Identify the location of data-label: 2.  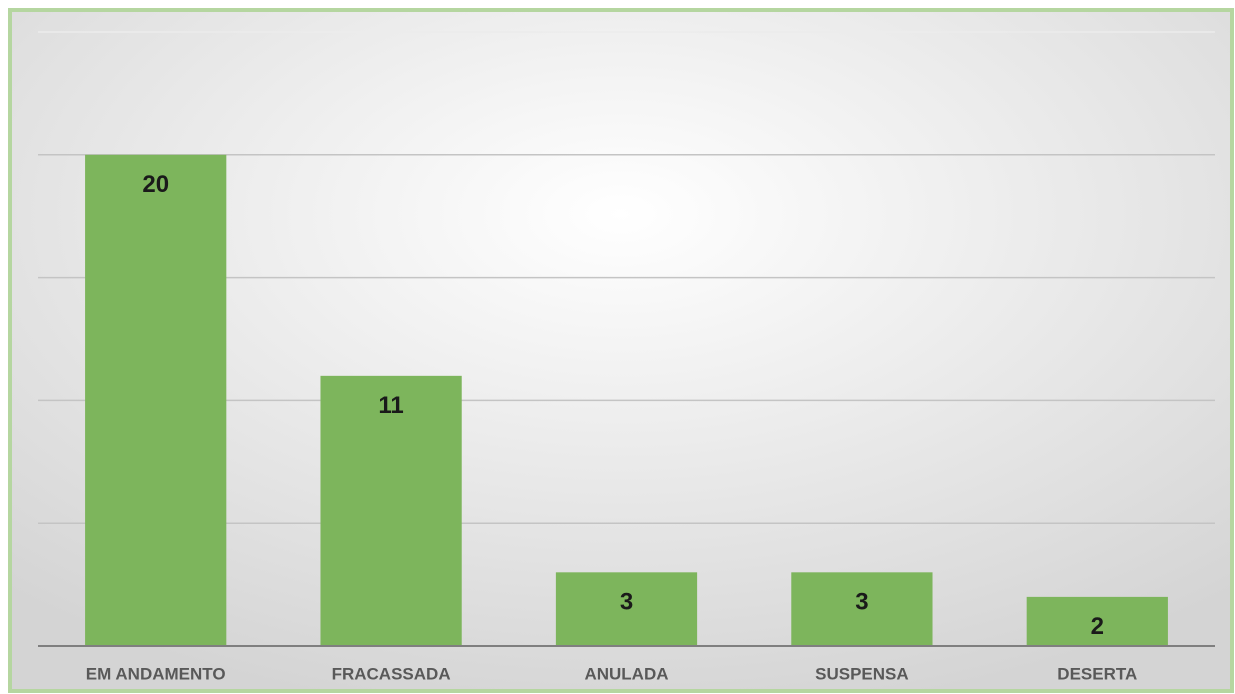
(1097, 626).